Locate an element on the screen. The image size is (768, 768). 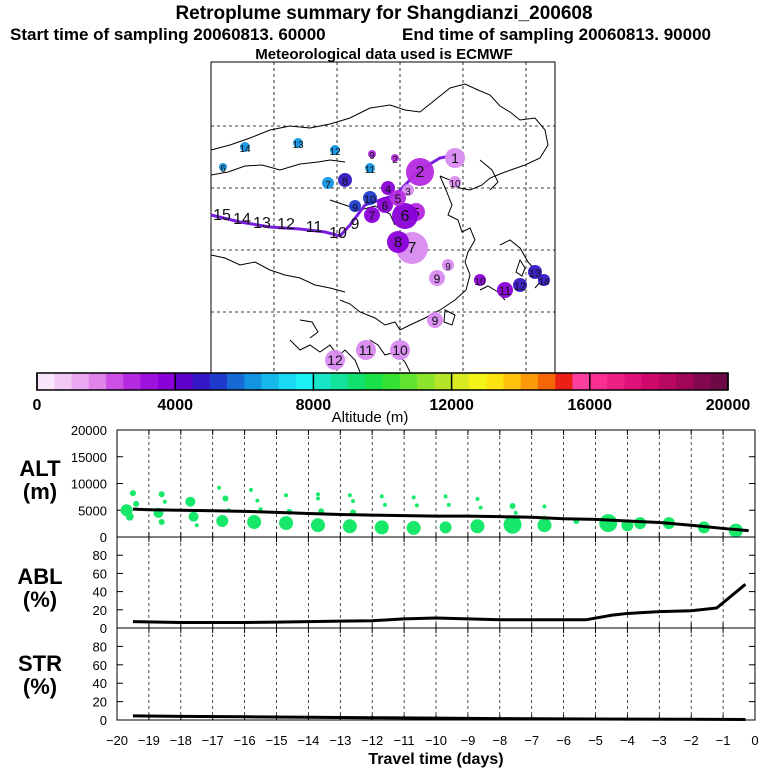
y-tick-label: 15000 is located at coordinates (89, 457).